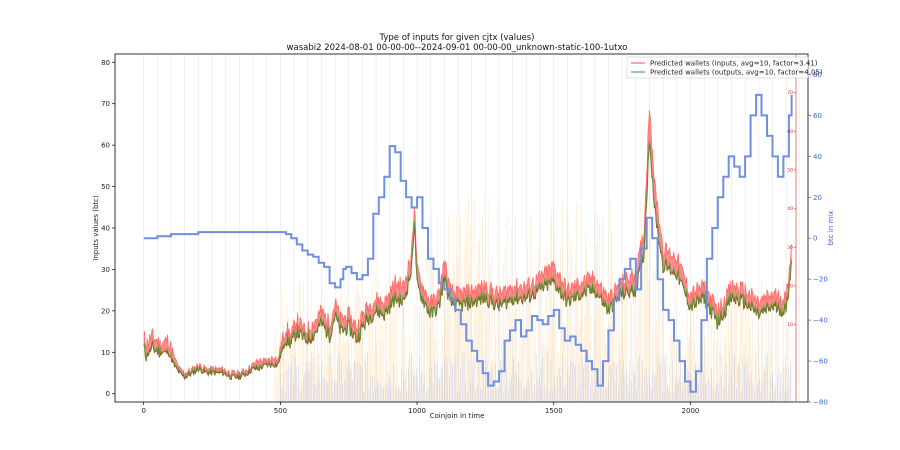  I want to click on y-tick-label: 80, so click(105, 63).